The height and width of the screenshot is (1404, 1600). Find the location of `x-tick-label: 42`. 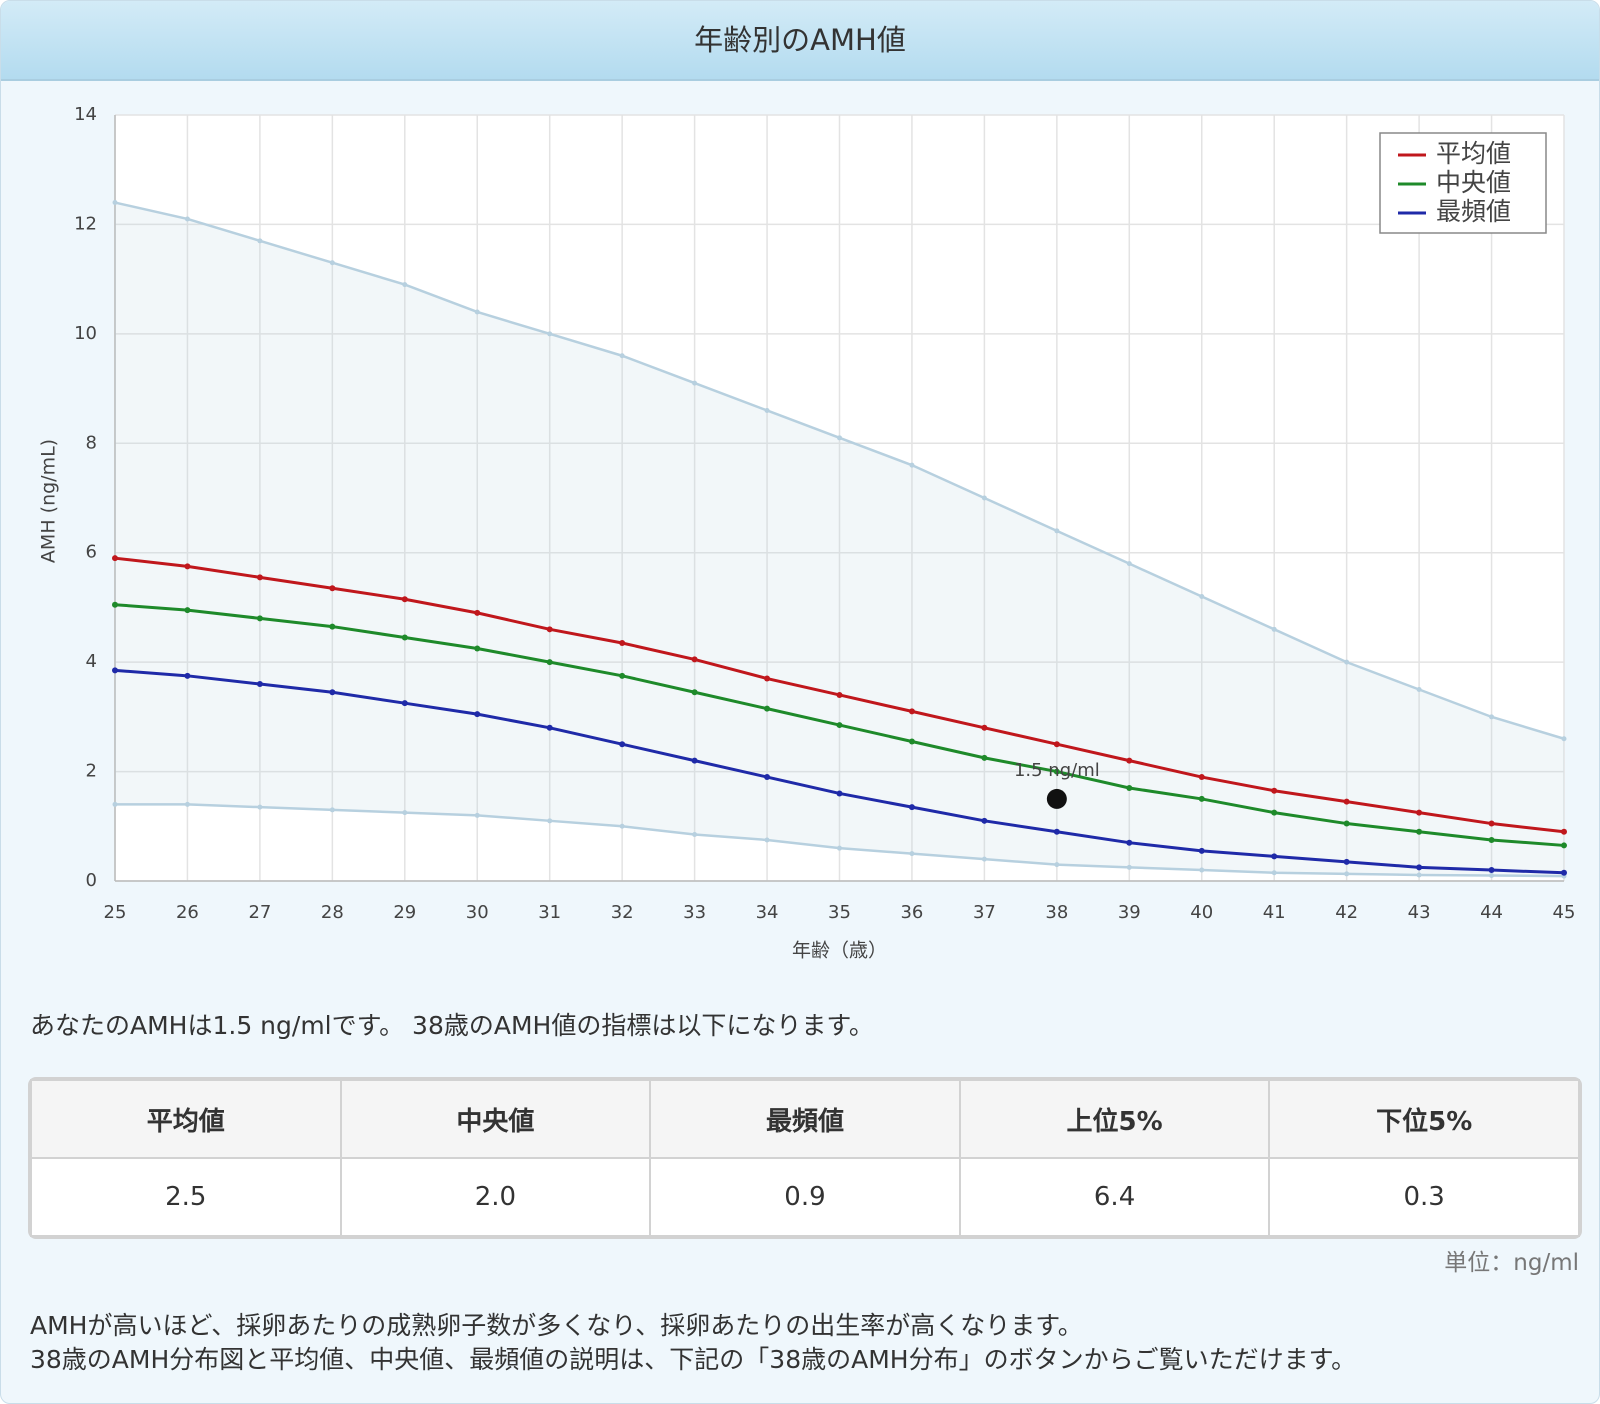

x-tick-label: 42 is located at coordinates (1346, 912).